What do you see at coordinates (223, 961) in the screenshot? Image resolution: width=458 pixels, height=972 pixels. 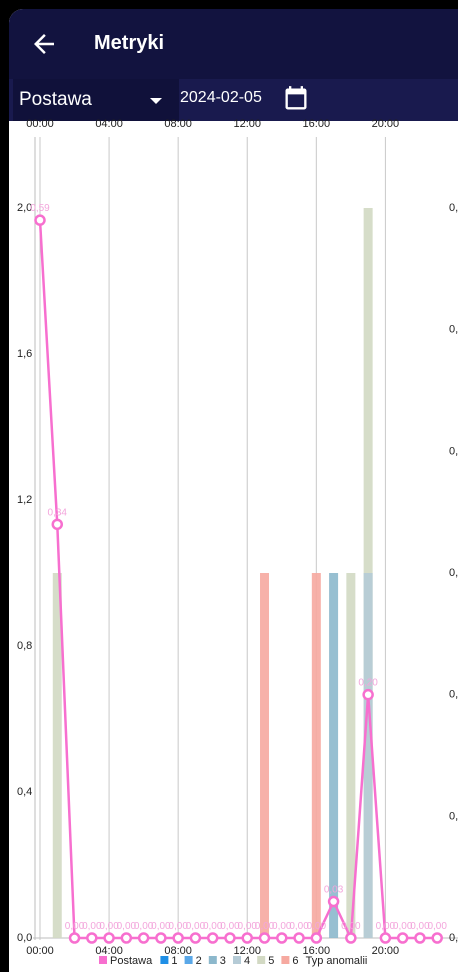 I see `legend-label: 3` at bounding box center [223, 961].